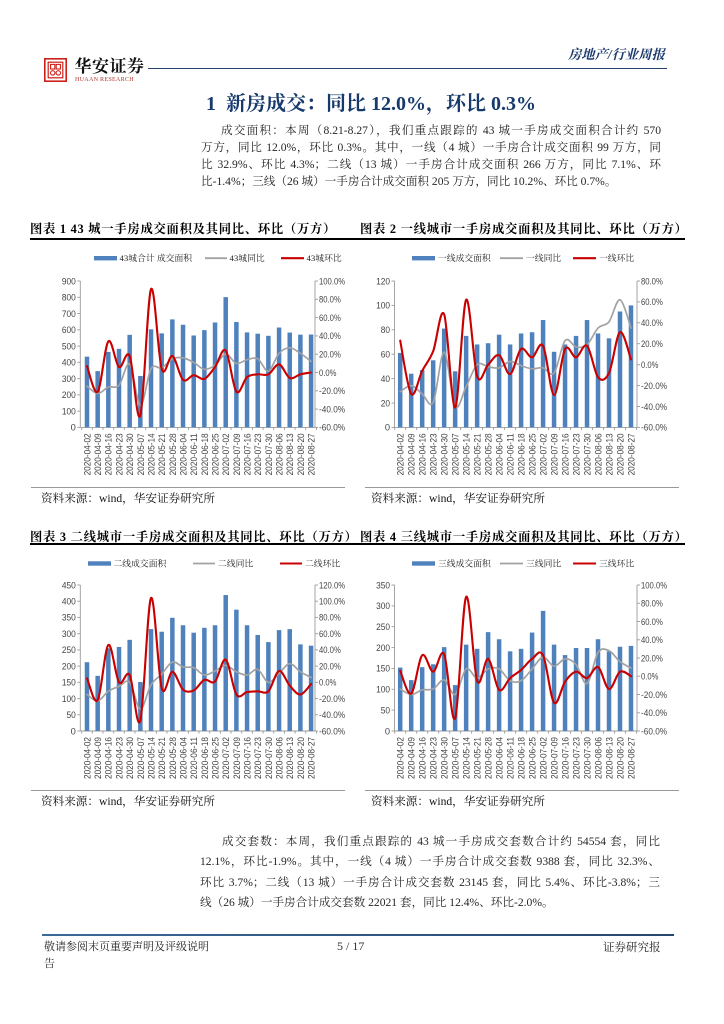 This screenshot has width=724, height=1024. What do you see at coordinates (71, 715) in the screenshot?
I see `svg-text: 50` at bounding box center [71, 715].